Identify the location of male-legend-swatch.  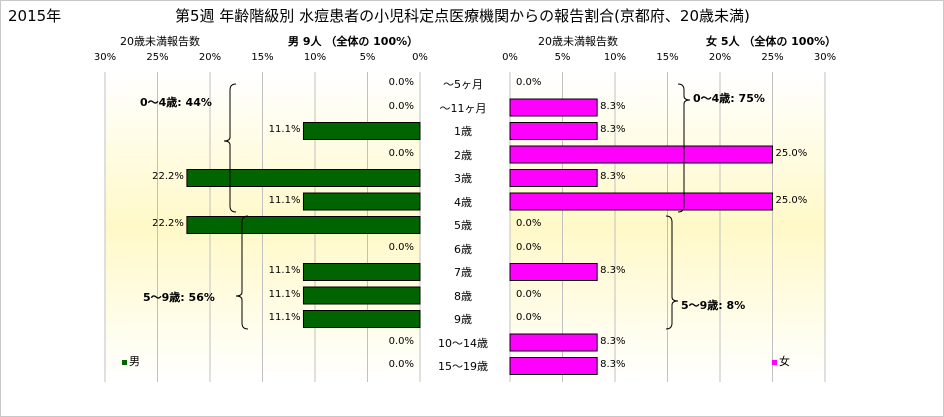
(124, 362).